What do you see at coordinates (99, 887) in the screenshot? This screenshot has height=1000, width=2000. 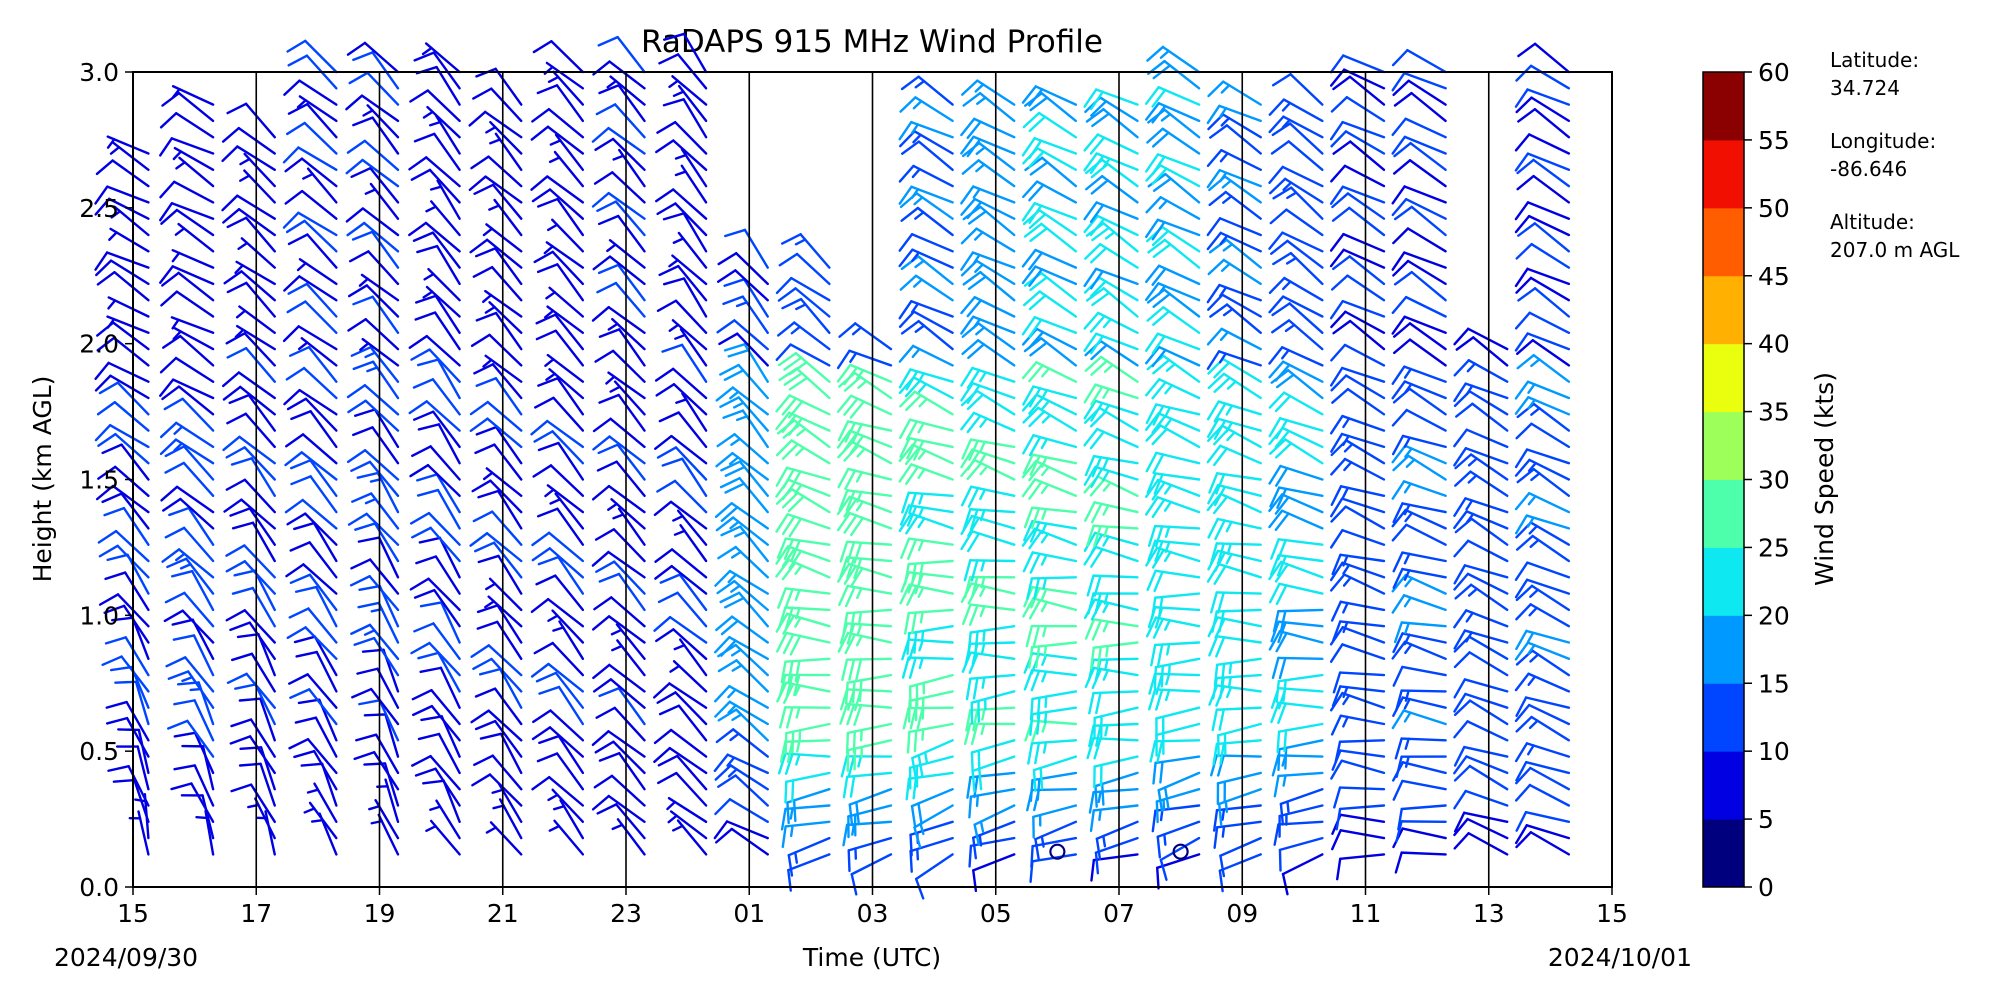 I see `y-tick-label: 0.0` at bounding box center [99, 887].